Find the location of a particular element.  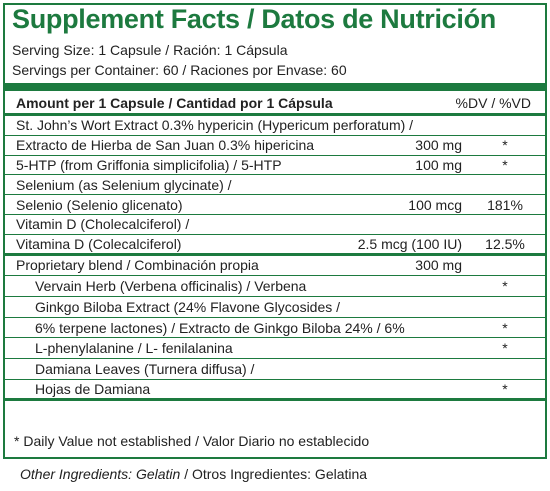

table-row: L-phenylalanine / L- fenilalanina * is located at coordinates (275, 349).